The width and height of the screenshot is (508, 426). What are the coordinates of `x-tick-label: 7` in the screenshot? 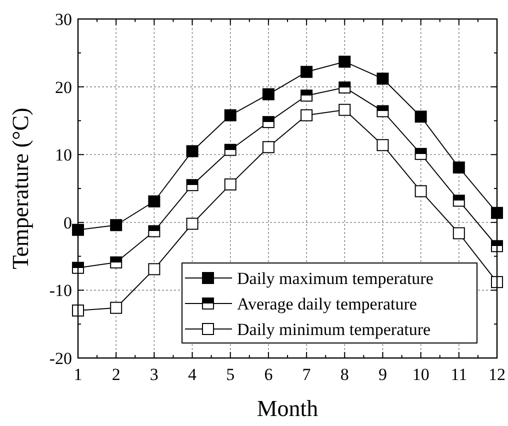 It's located at (307, 374).